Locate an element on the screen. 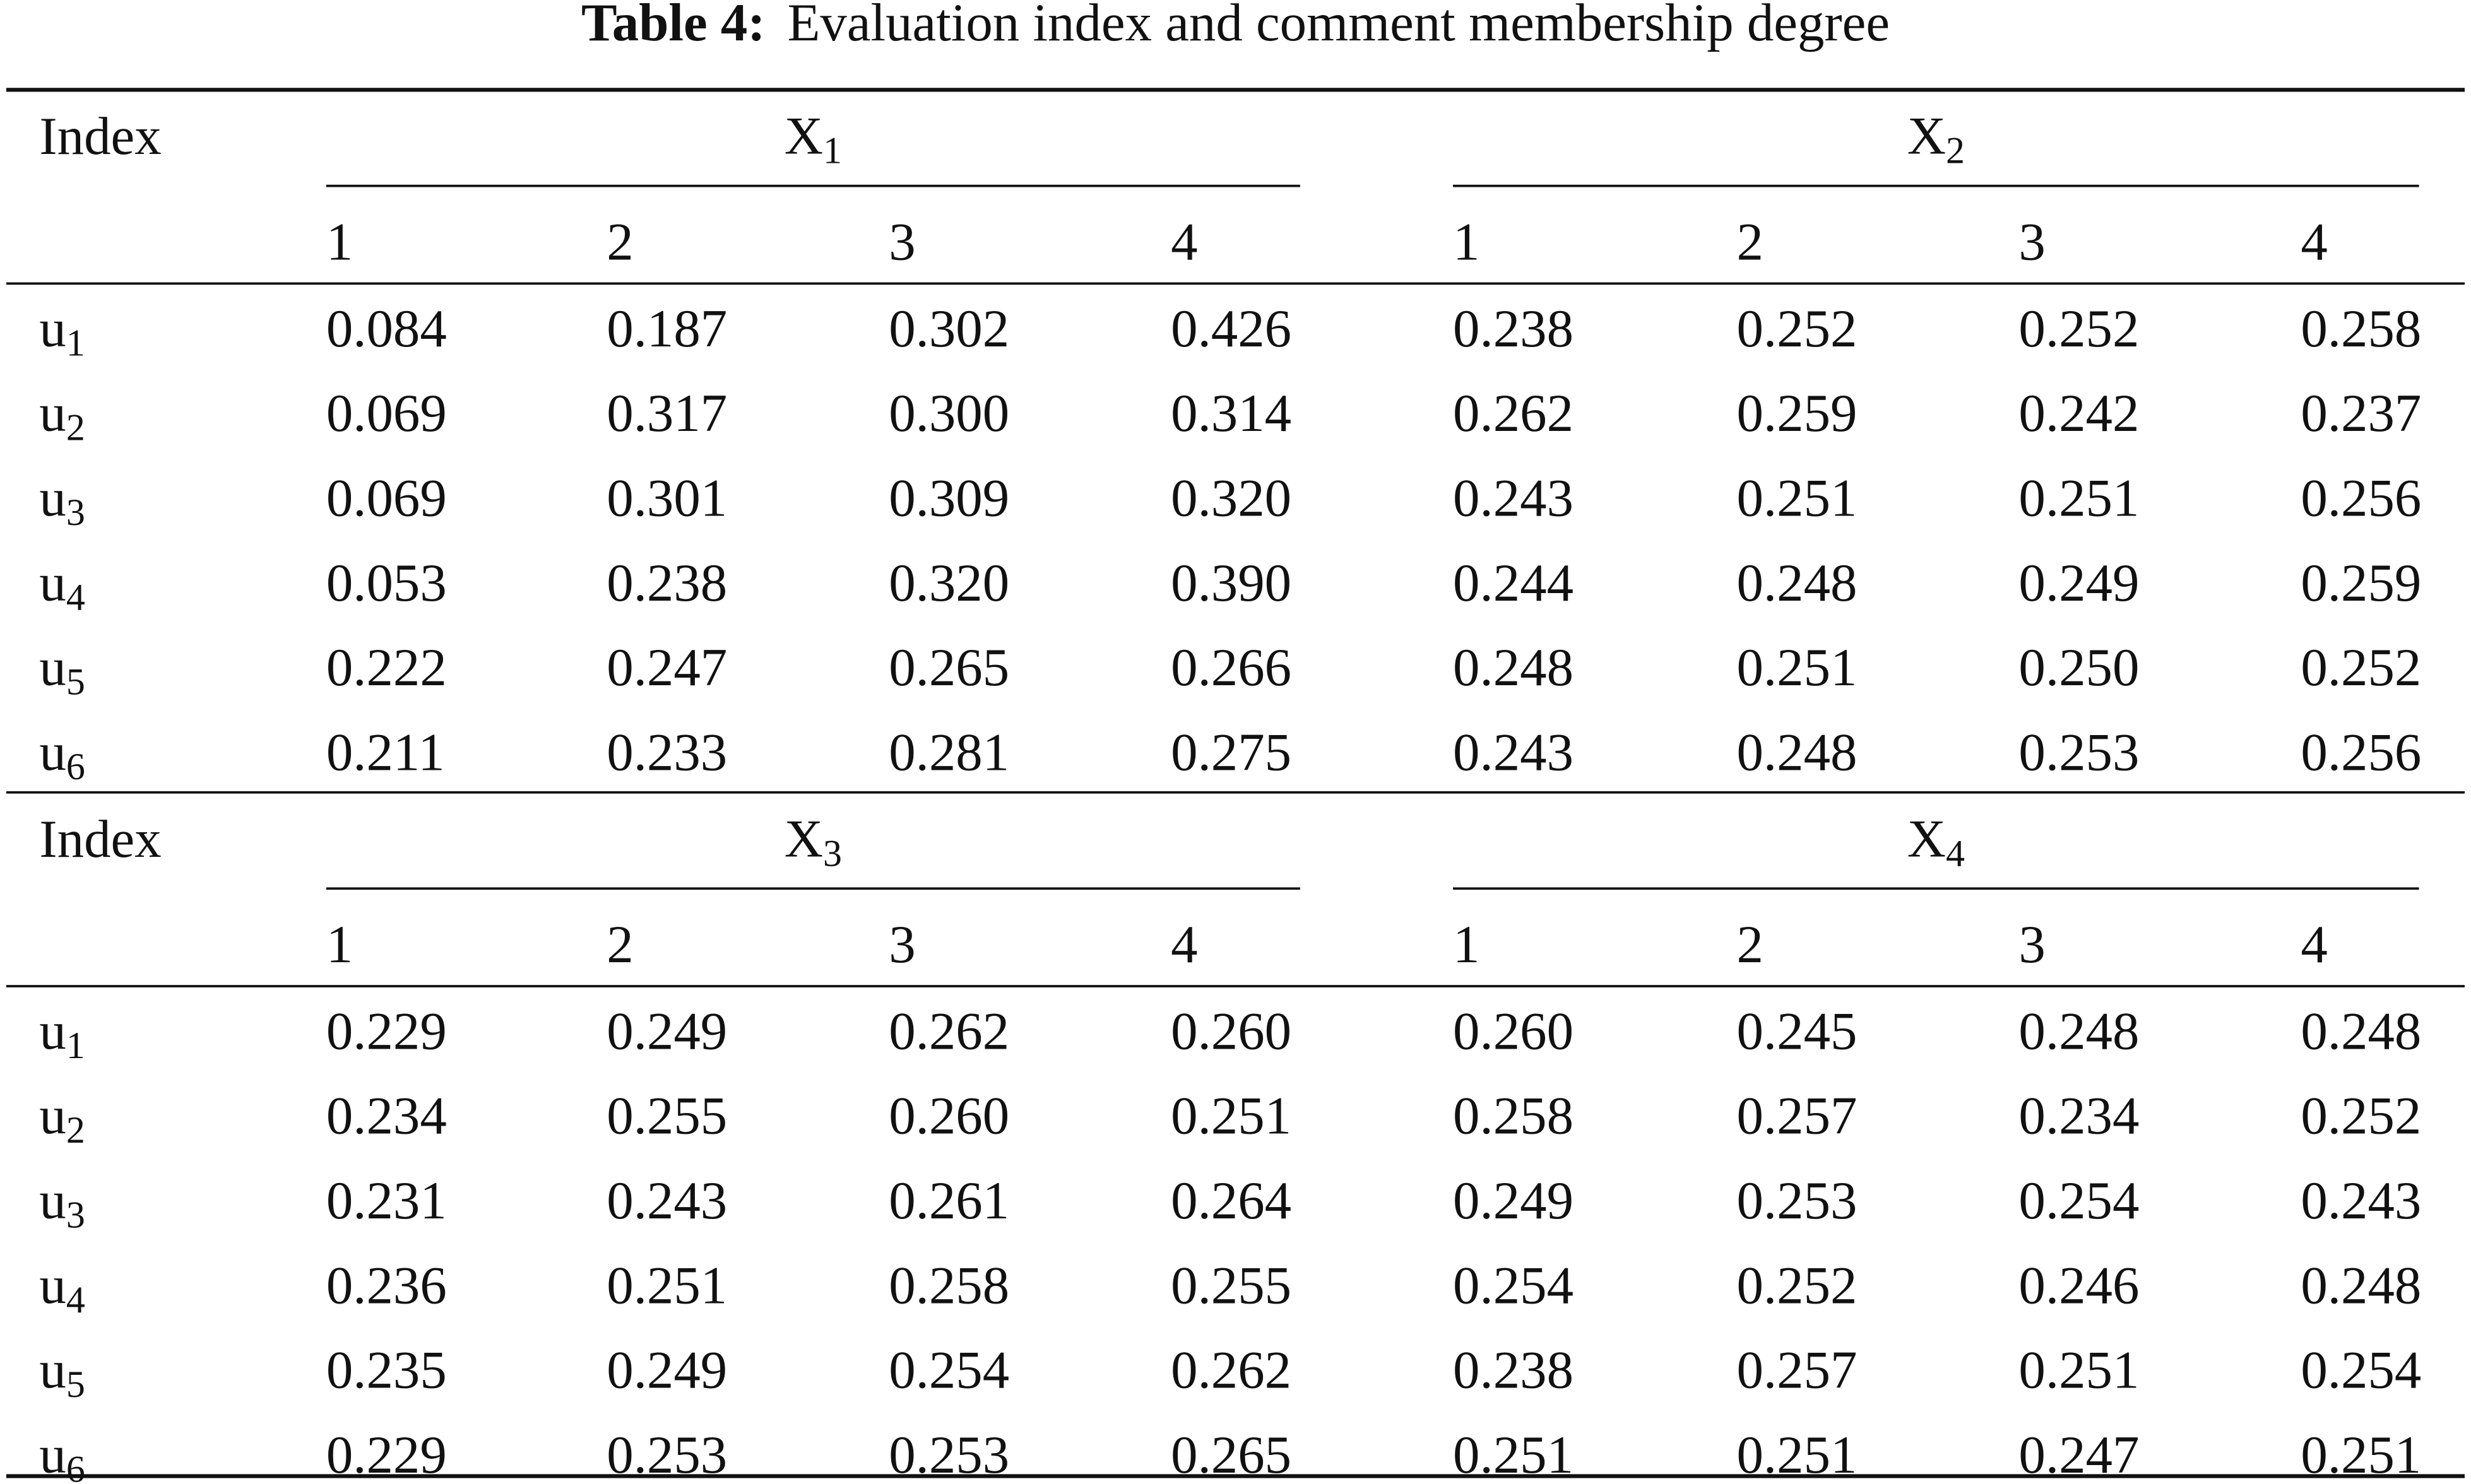 This screenshot has height=1484, width=2471. cell: 0.256 is located at coordinates (2361, 497).